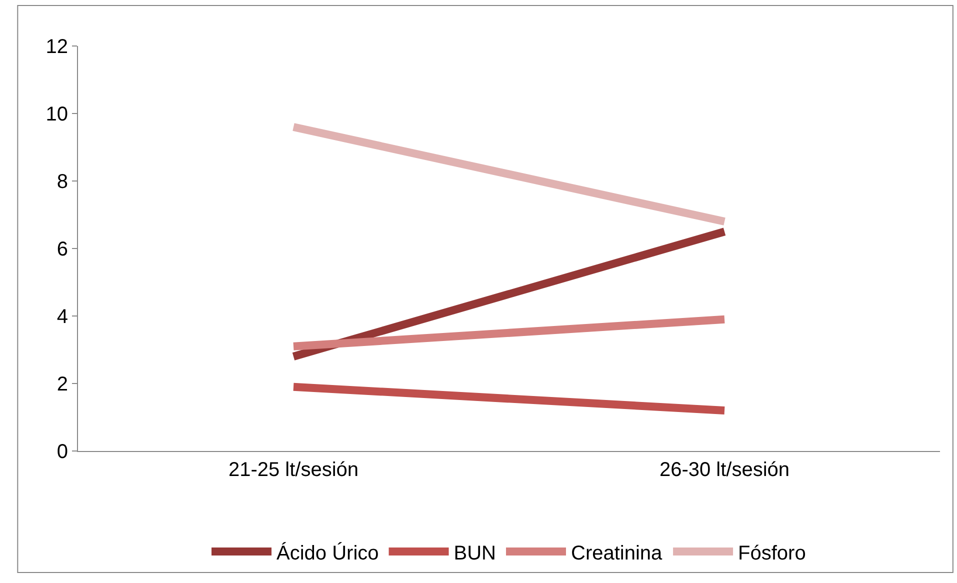 This screenshot has height=583, width=957. Describe the element at coordinates (57, 47) in the screenshot. I see `y-tick-label: 12` at that location.